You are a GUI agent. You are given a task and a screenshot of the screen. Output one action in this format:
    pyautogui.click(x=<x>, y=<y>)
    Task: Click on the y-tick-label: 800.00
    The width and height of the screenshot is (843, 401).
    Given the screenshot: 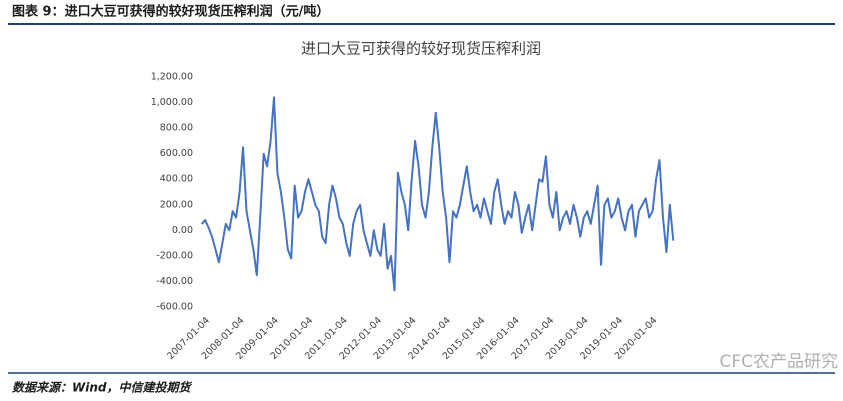 What is the action you would take?
    pyautogui.click(x=176, y=128)
    